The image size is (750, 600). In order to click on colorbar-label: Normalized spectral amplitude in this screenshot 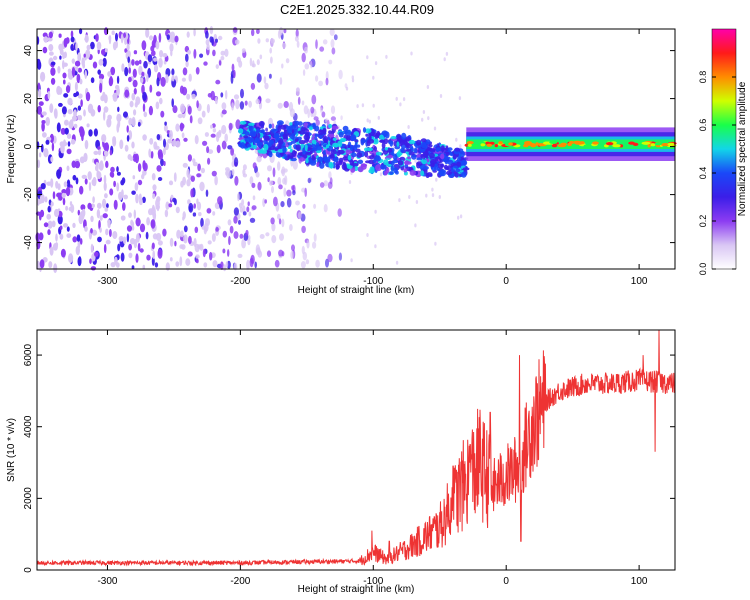, I will do `click(742, 148)`.